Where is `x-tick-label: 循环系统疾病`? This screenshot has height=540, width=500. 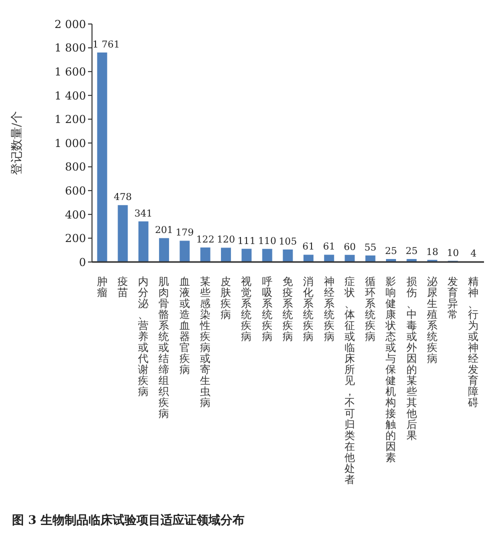 x-tick-label: 循环系统疾病 is located at coordinates (370, 309).